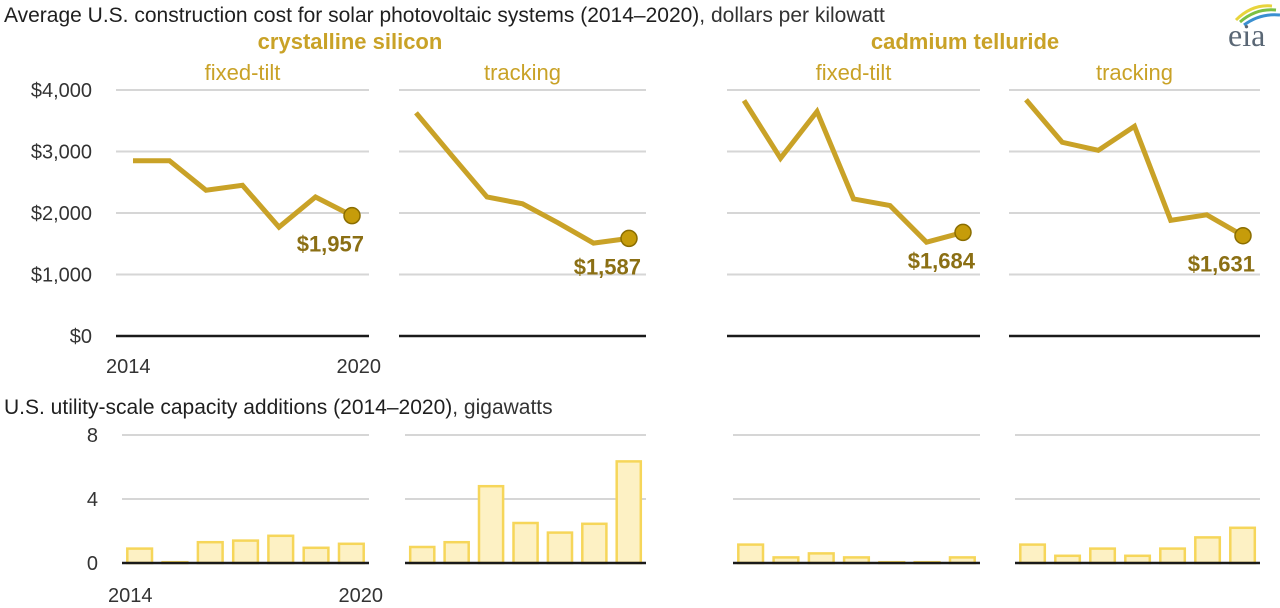 The height and width of the screenshot is (608, 1280). Describe the element at coordinates (92, 564) in the screenshot. I see `bar-y-tick-label: 0` at that location.